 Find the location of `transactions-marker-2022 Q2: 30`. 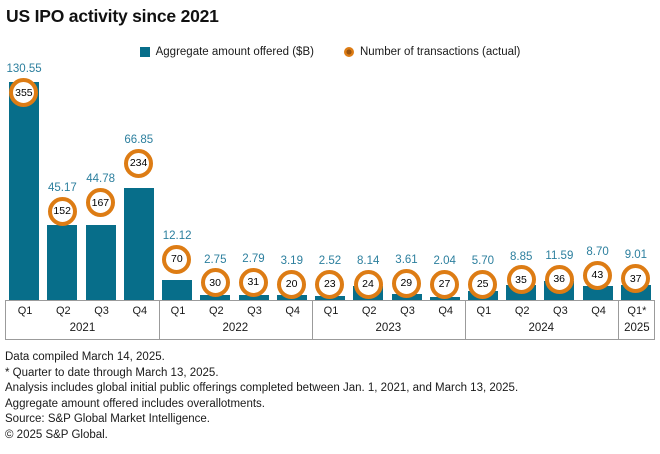

transactions-marker-2022 Q2: 30 is located at coordinates (215, 283).